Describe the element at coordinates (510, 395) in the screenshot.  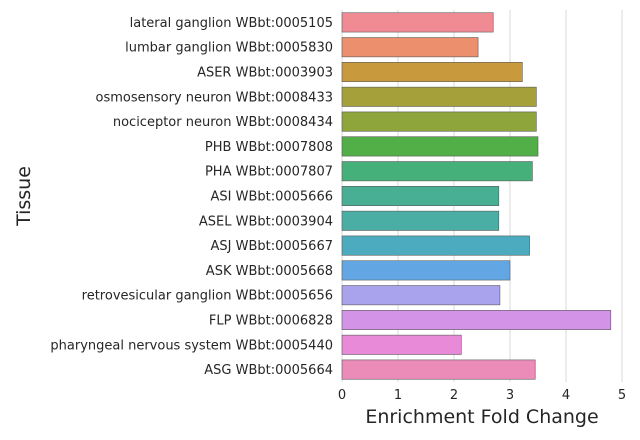
I see `x-tick-label: 3` at that location.